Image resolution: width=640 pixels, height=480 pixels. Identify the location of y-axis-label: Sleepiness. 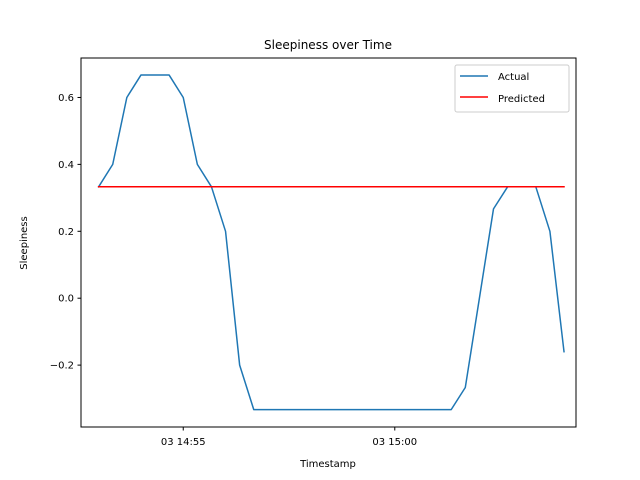
(24, 242).